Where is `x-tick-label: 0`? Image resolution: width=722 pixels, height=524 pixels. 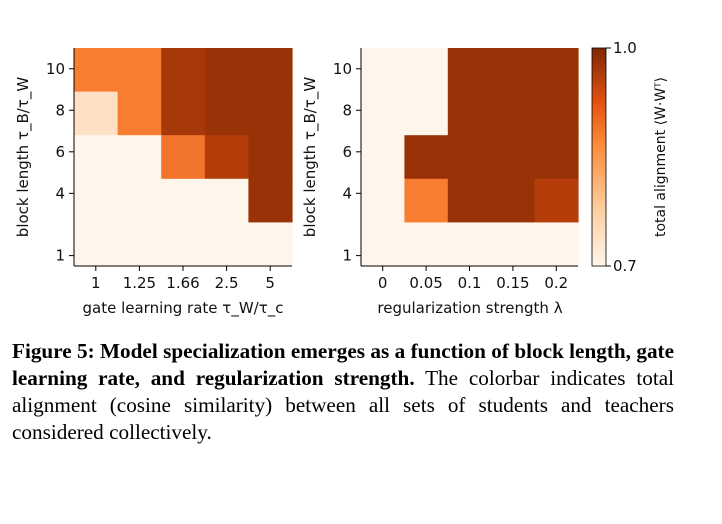
x-tick-label: 0 is located at coordinates (383, 283).